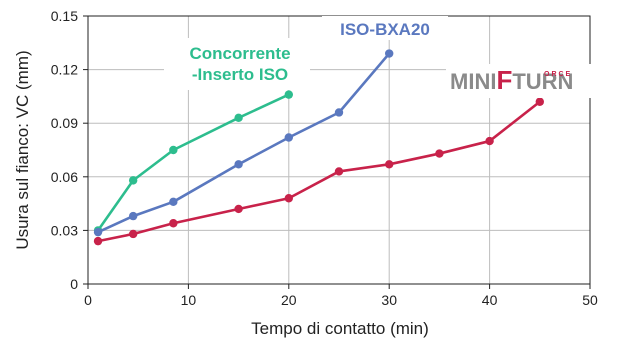  Describe the element at coordinates (340, 328) in the screenshot. I see `x-axis-title: Tempo di contatto (min)` at that location.